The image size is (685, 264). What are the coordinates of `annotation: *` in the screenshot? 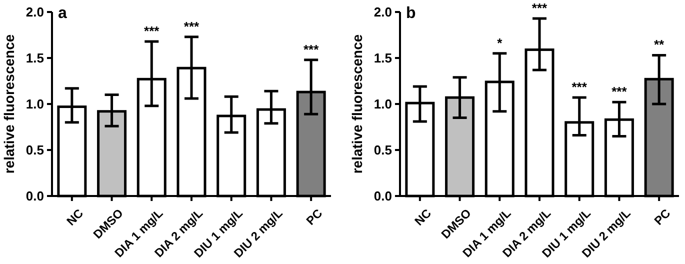 It's located at (500, 42).